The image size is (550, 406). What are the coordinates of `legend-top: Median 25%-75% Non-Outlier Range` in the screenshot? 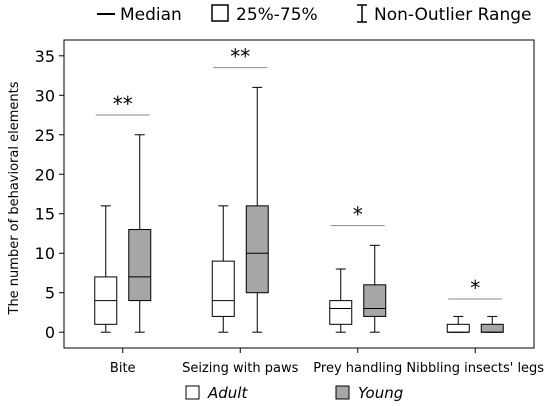 It's located at (314, 14).